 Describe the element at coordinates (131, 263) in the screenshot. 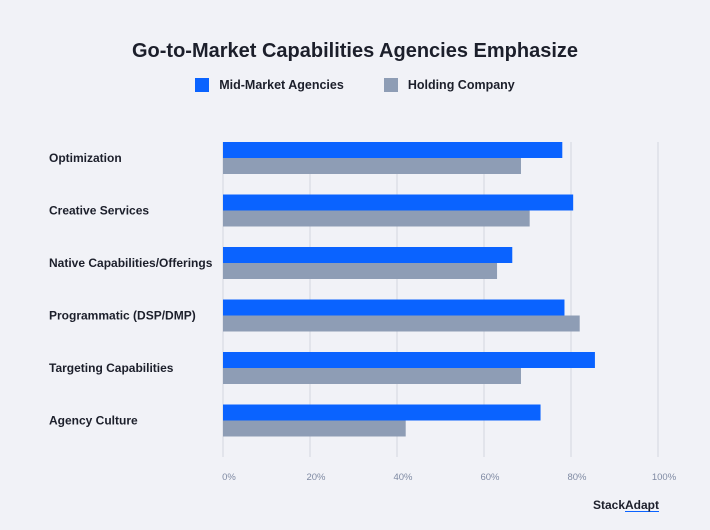

I see `y-category-label: Native Capabilities/Offerings` at that location.